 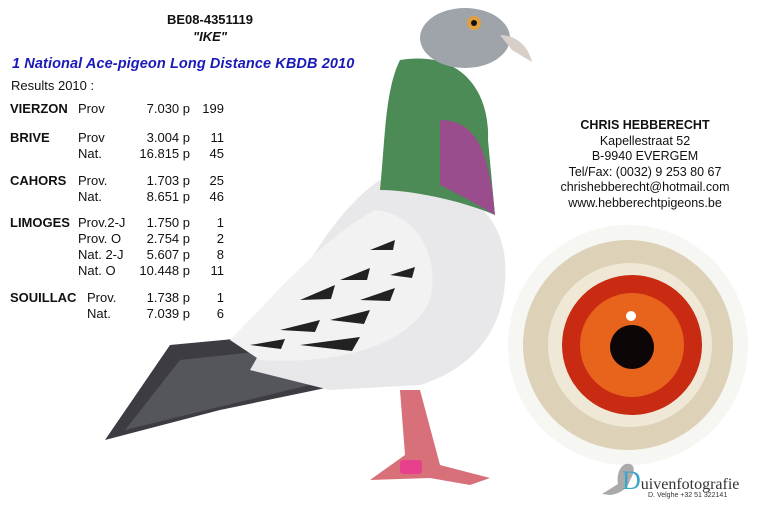 I want to click on result-points: 2.754 p, so click(x=168, y=238).